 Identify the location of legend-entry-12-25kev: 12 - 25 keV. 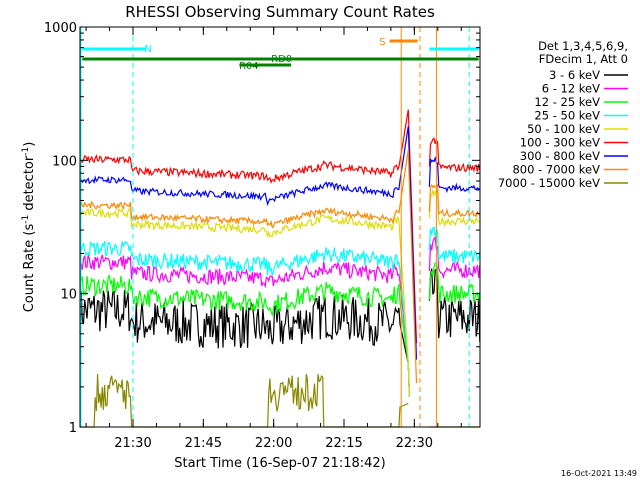
(567, 102).